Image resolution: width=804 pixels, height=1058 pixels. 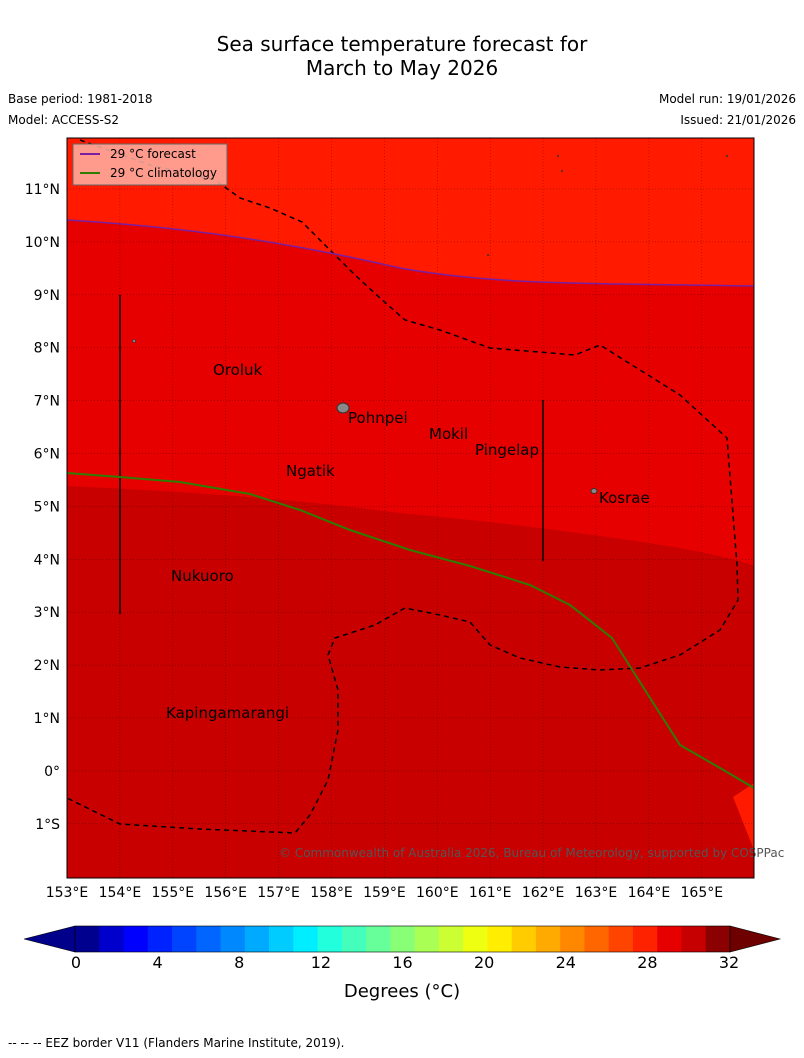 What do you see at coordinates (402, 68) in the screenshot?
I see `chart-title-line2: March to May 2026` at bounding box center [402, 68].